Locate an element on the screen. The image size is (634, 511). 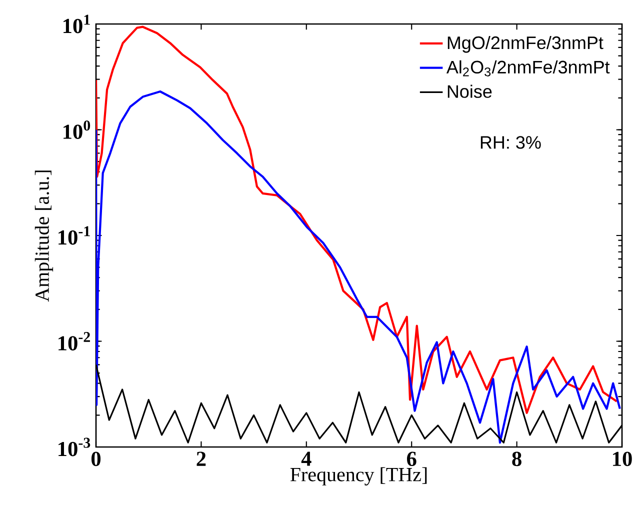
x-tick-label: 2 is located at coordinates (201, 459).